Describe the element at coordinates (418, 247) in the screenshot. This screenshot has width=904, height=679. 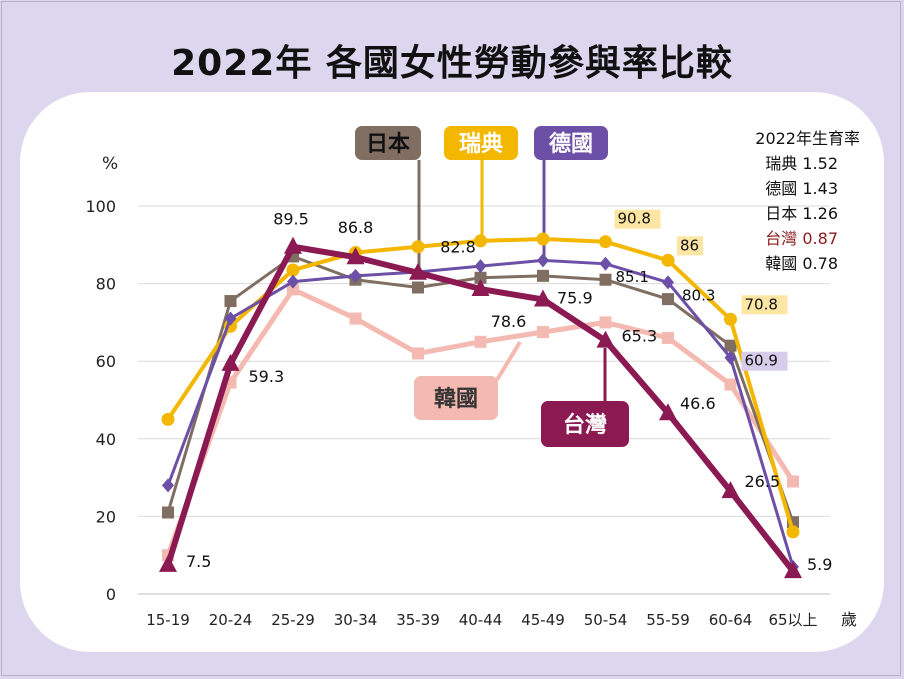
I see `data-point-瑞典-35-39` at that location.